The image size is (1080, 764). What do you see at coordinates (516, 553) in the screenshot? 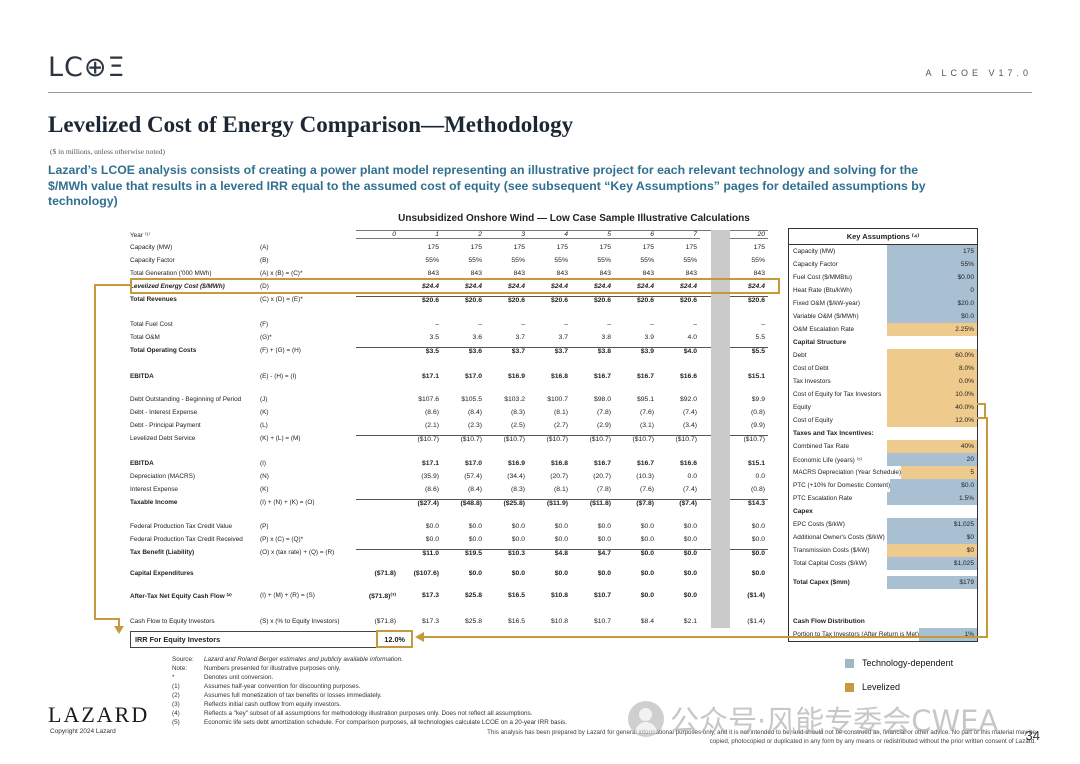
I see `value-cell: $10.3` at bounding box center [516, 553].